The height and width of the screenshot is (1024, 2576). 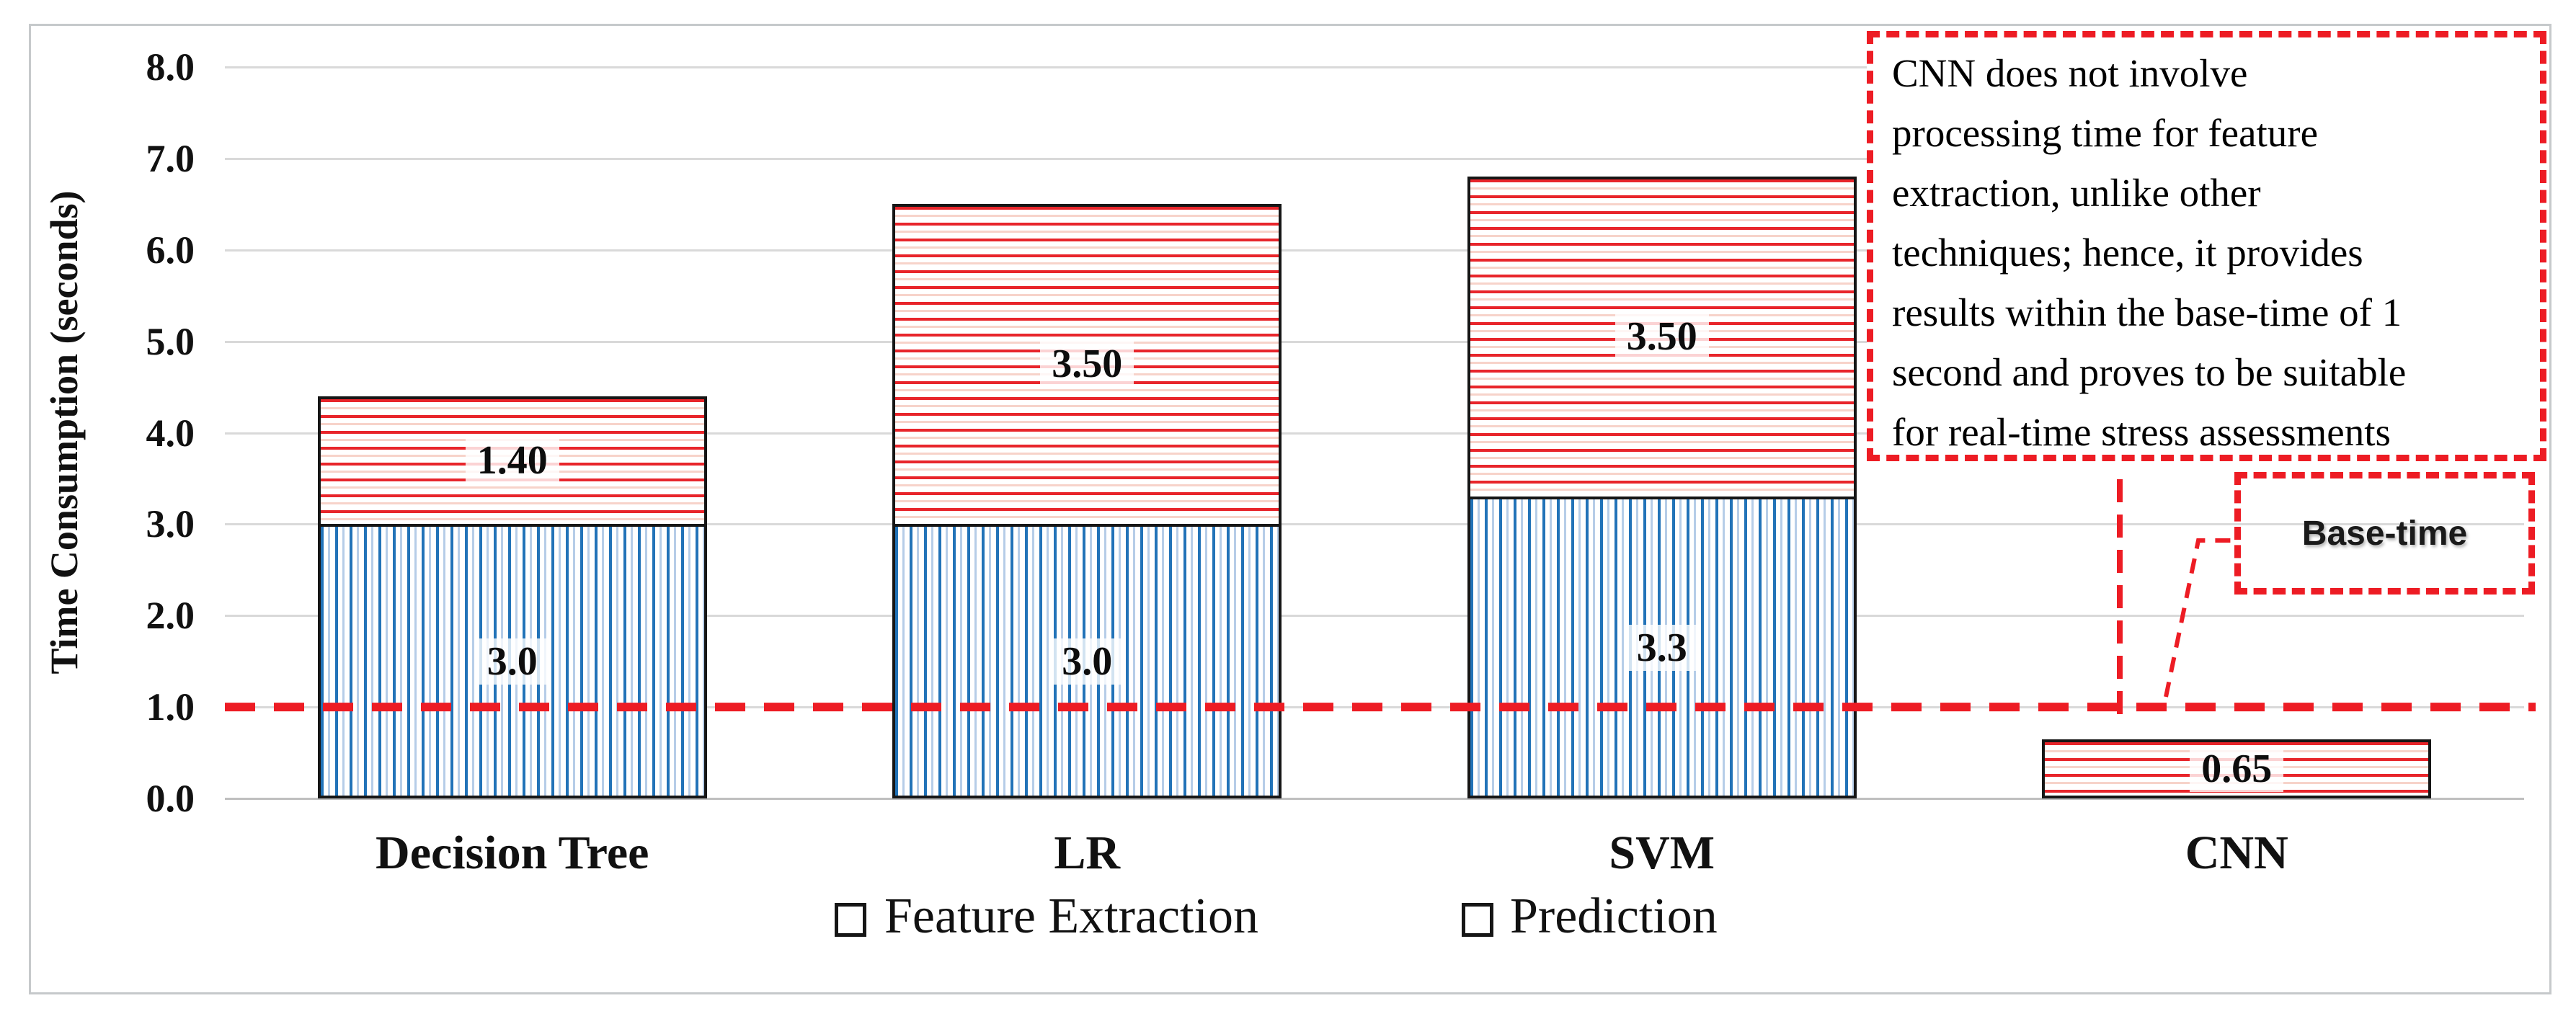 I want to click on y-tick-label: 5.0, so click(x=170, y=341).